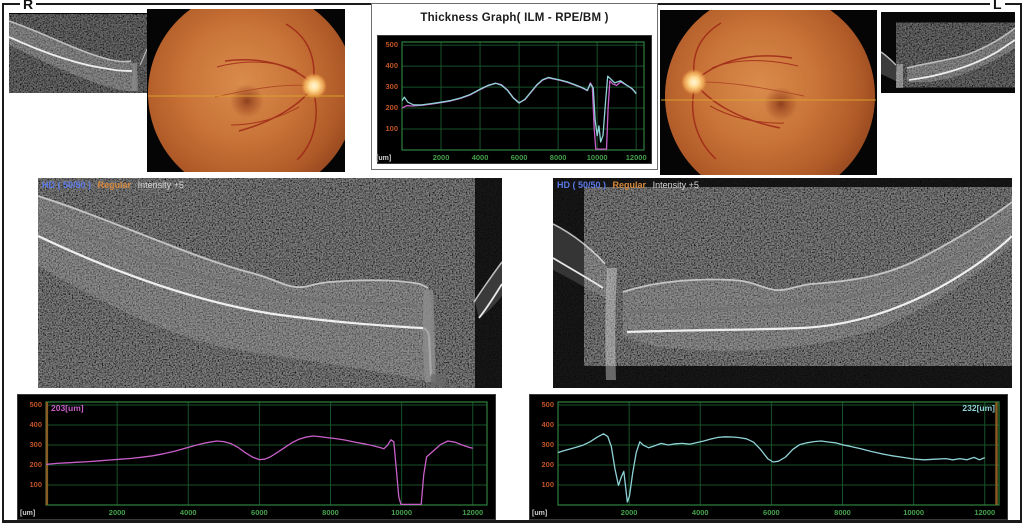  I want to click on left-eye-label: L, so click(997, 6).